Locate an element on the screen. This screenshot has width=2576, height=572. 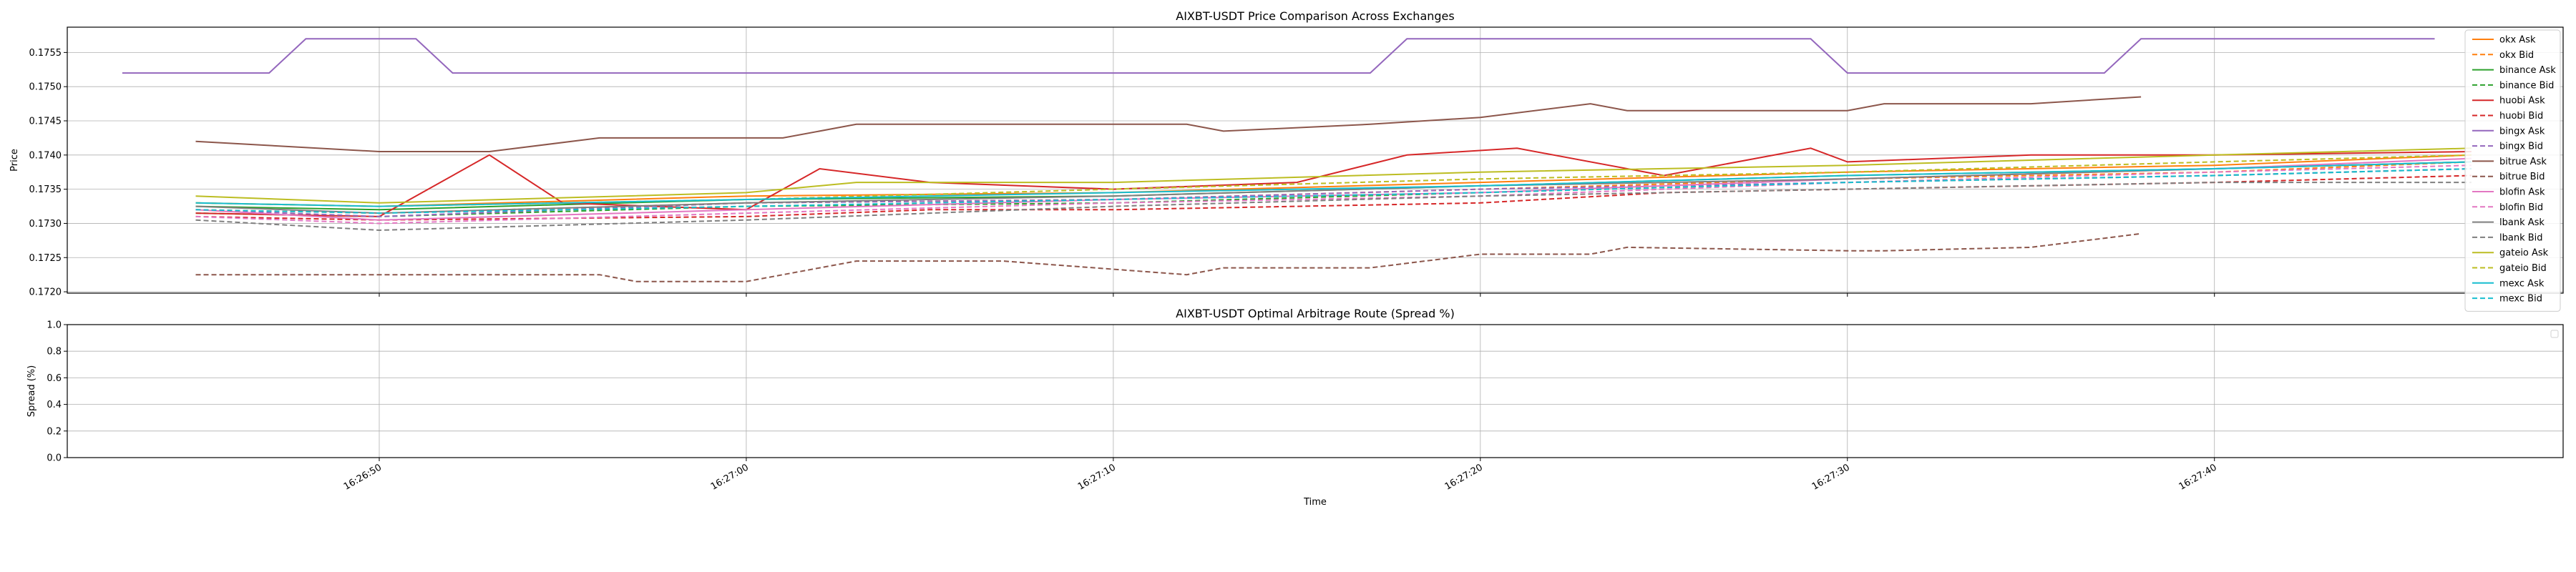
legend-entry-label: binance Ask is located at coordinates (2527, 70).